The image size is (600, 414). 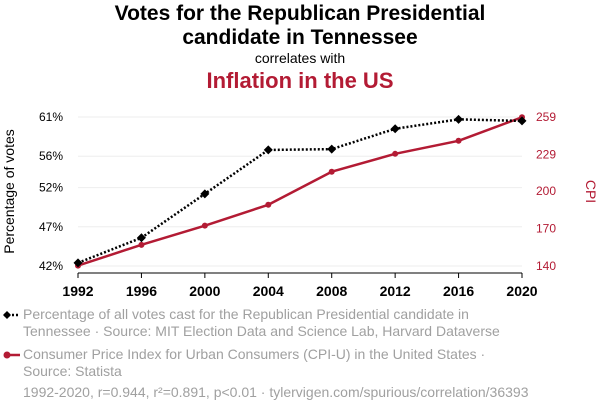 What do you see at coordinates (546, 117) in the screenshot?
I see `y-right-tick-label: 259` at bounding box center [546, 117].